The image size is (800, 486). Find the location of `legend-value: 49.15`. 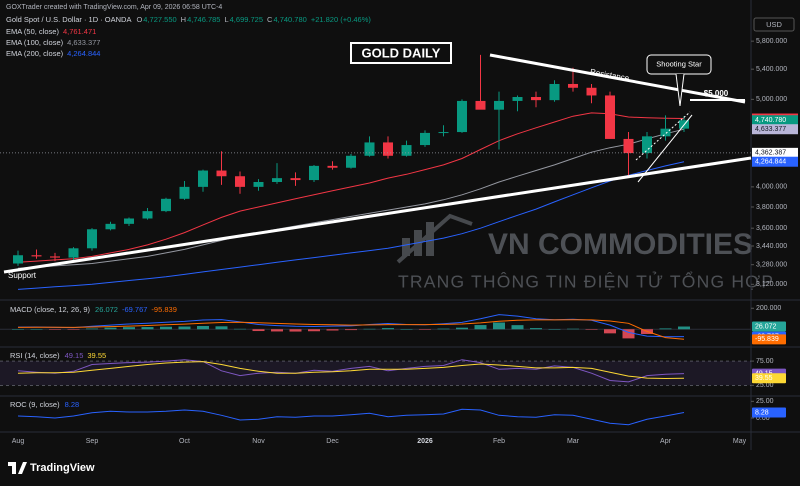

legend-value: 49.15 is located at coordinates (74, 355).